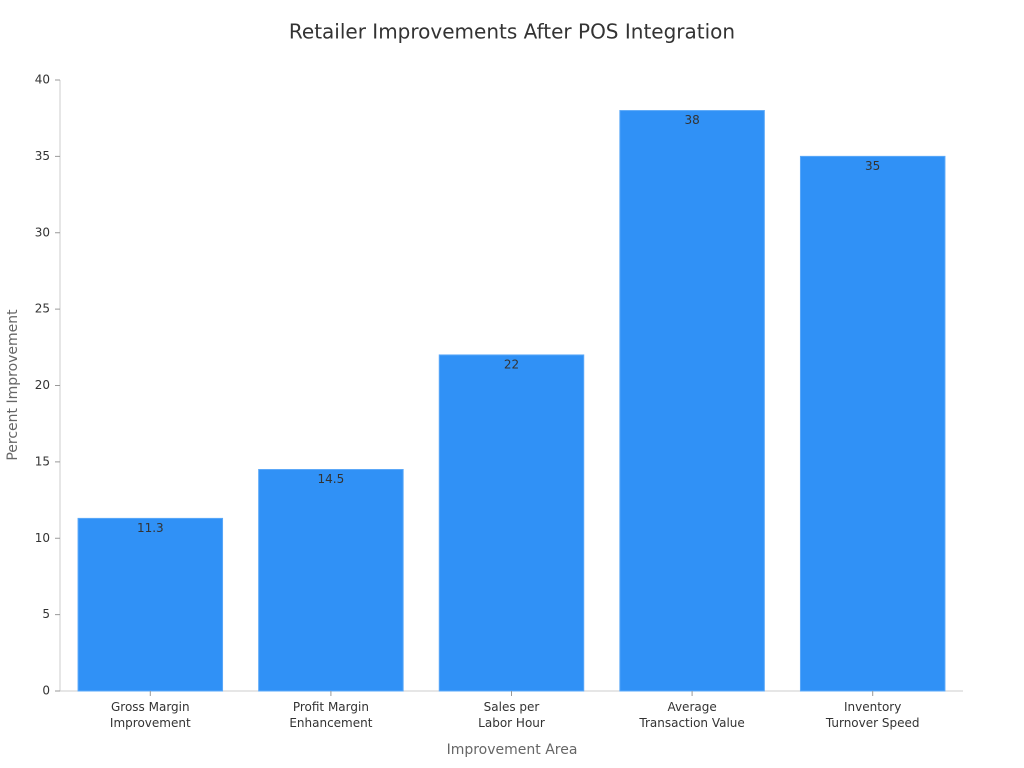 The height and width of the screenshot is (768, 1024). Describe the element at coordinates (42, 309) in the screenshot. I see `y-tick-label: 25` at that location.